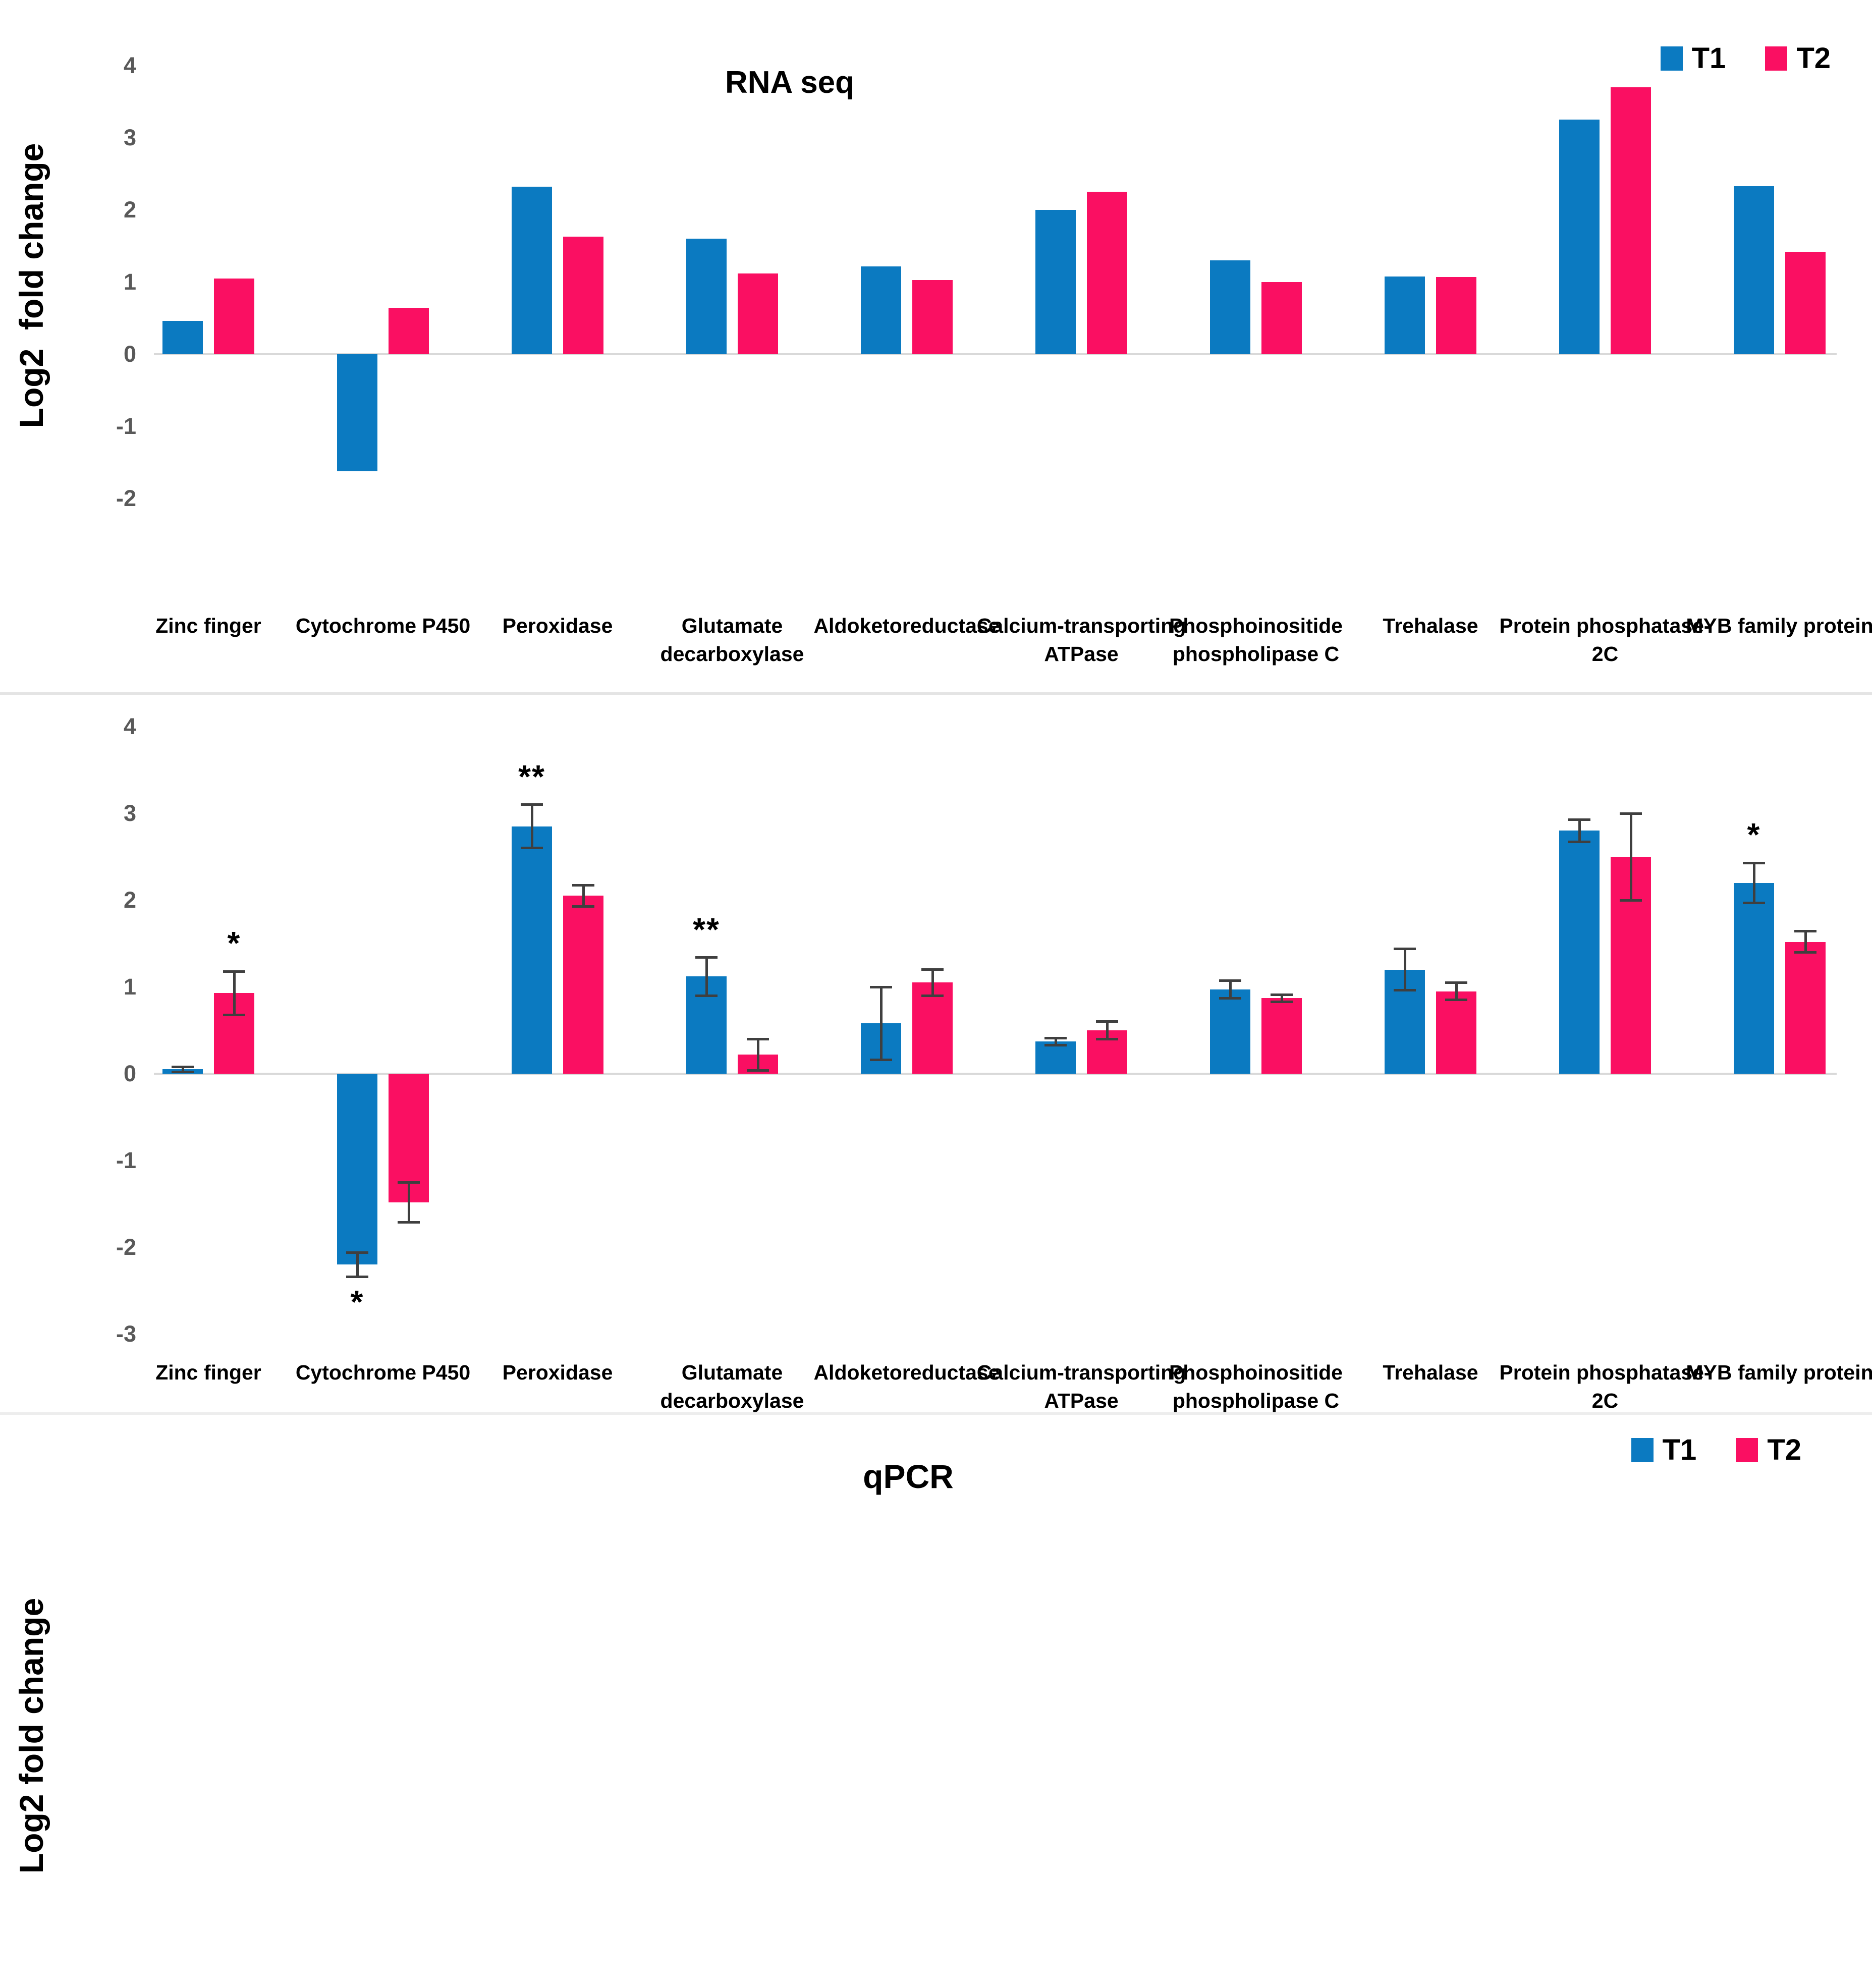 This screenshot has height=1988, width=1872. I want to click on category-label: Cytochrome P450, so click(383, 625).